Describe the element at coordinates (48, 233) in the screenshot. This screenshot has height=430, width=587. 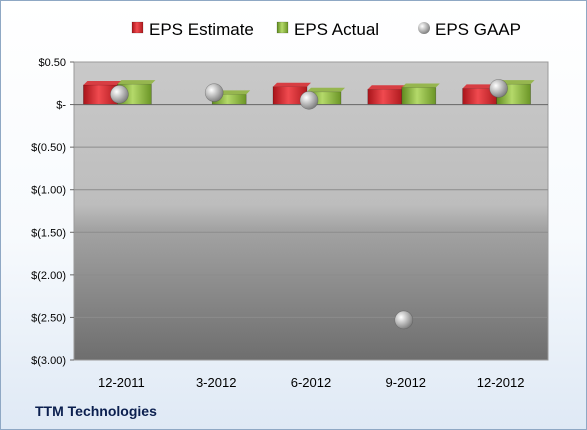
I see `y-tick-label: $(1.50)` at that location.